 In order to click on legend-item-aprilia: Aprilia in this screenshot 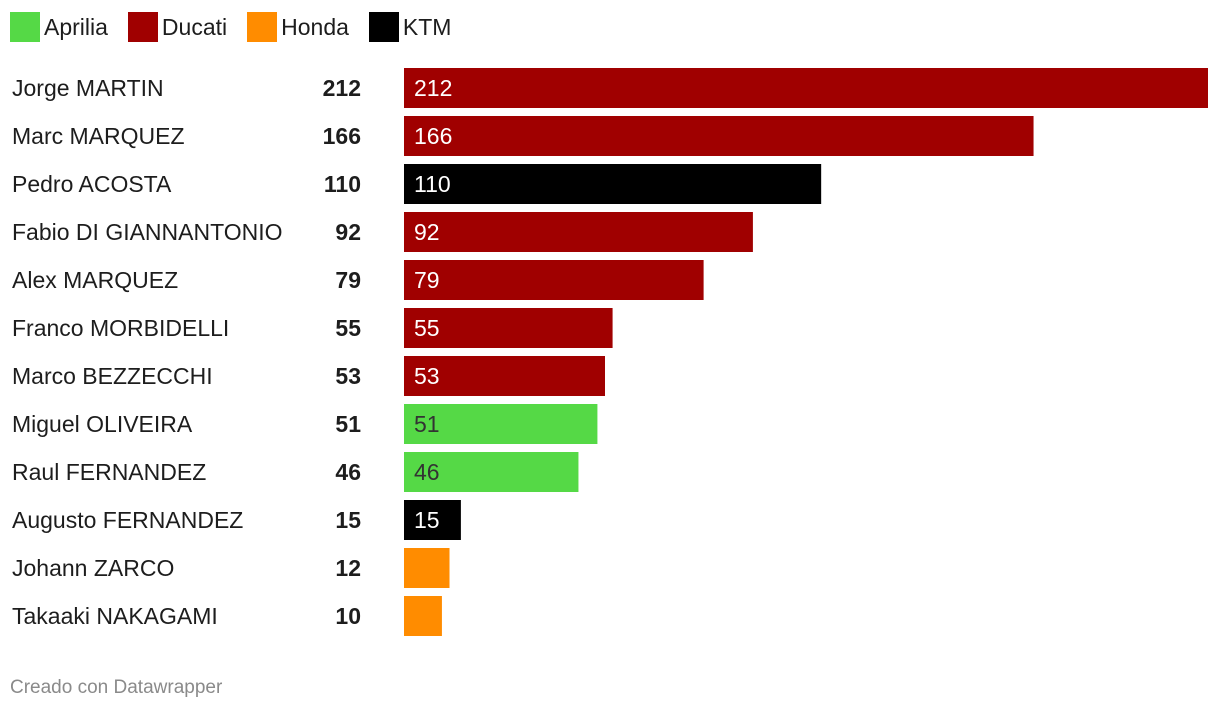, I will do `click(59, 27)`.